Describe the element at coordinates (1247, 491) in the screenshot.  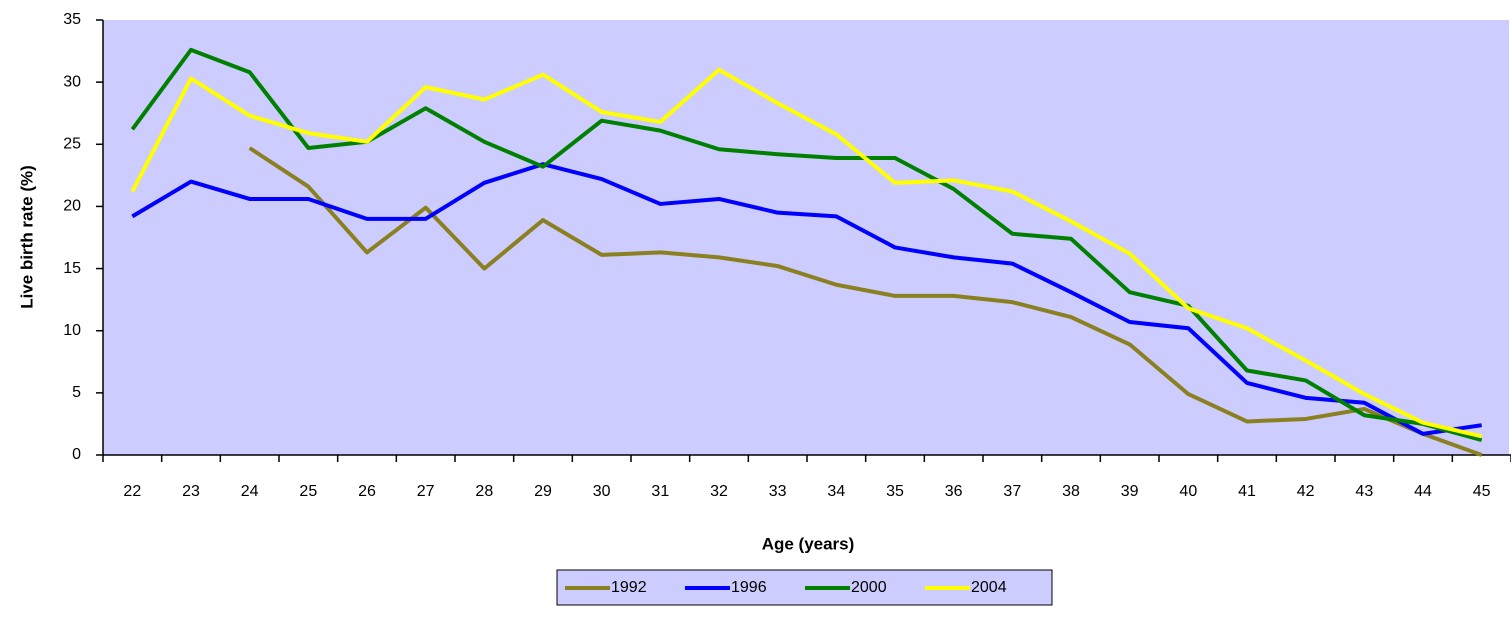
I see `x-tick-label: 41` at that location.